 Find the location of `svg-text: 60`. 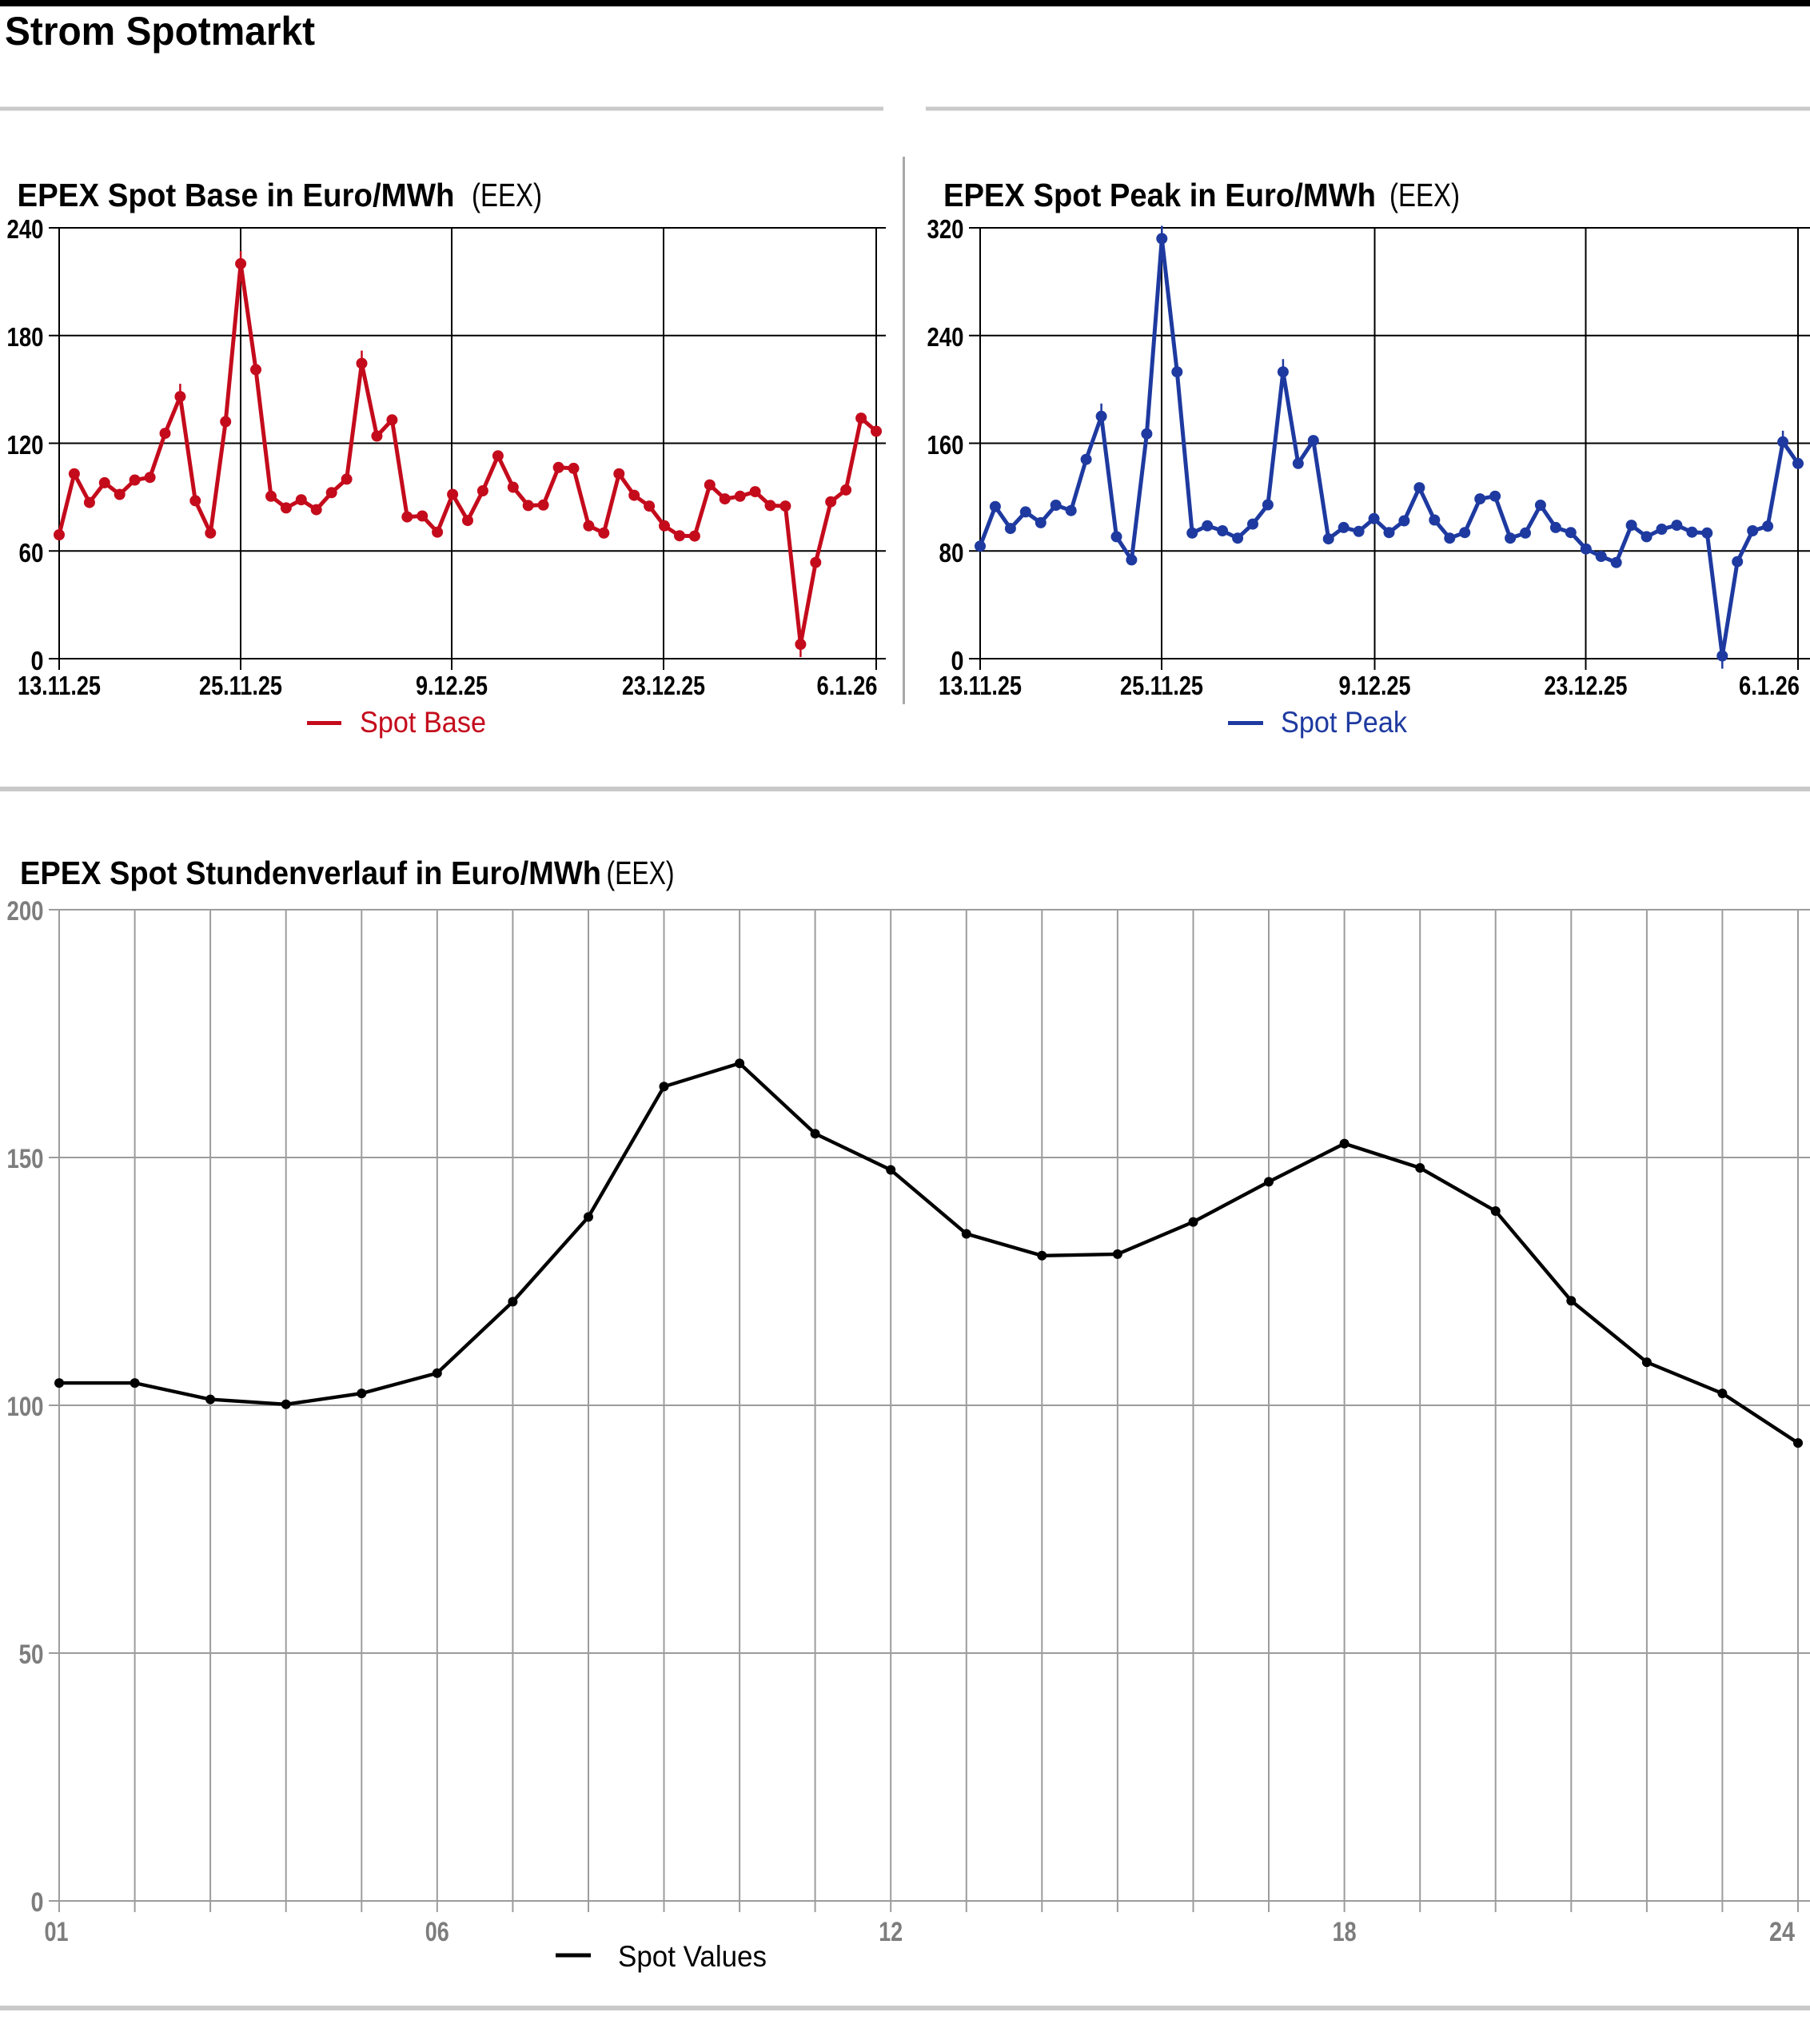

svg-text: 60 is located at coordinates (31, 553).